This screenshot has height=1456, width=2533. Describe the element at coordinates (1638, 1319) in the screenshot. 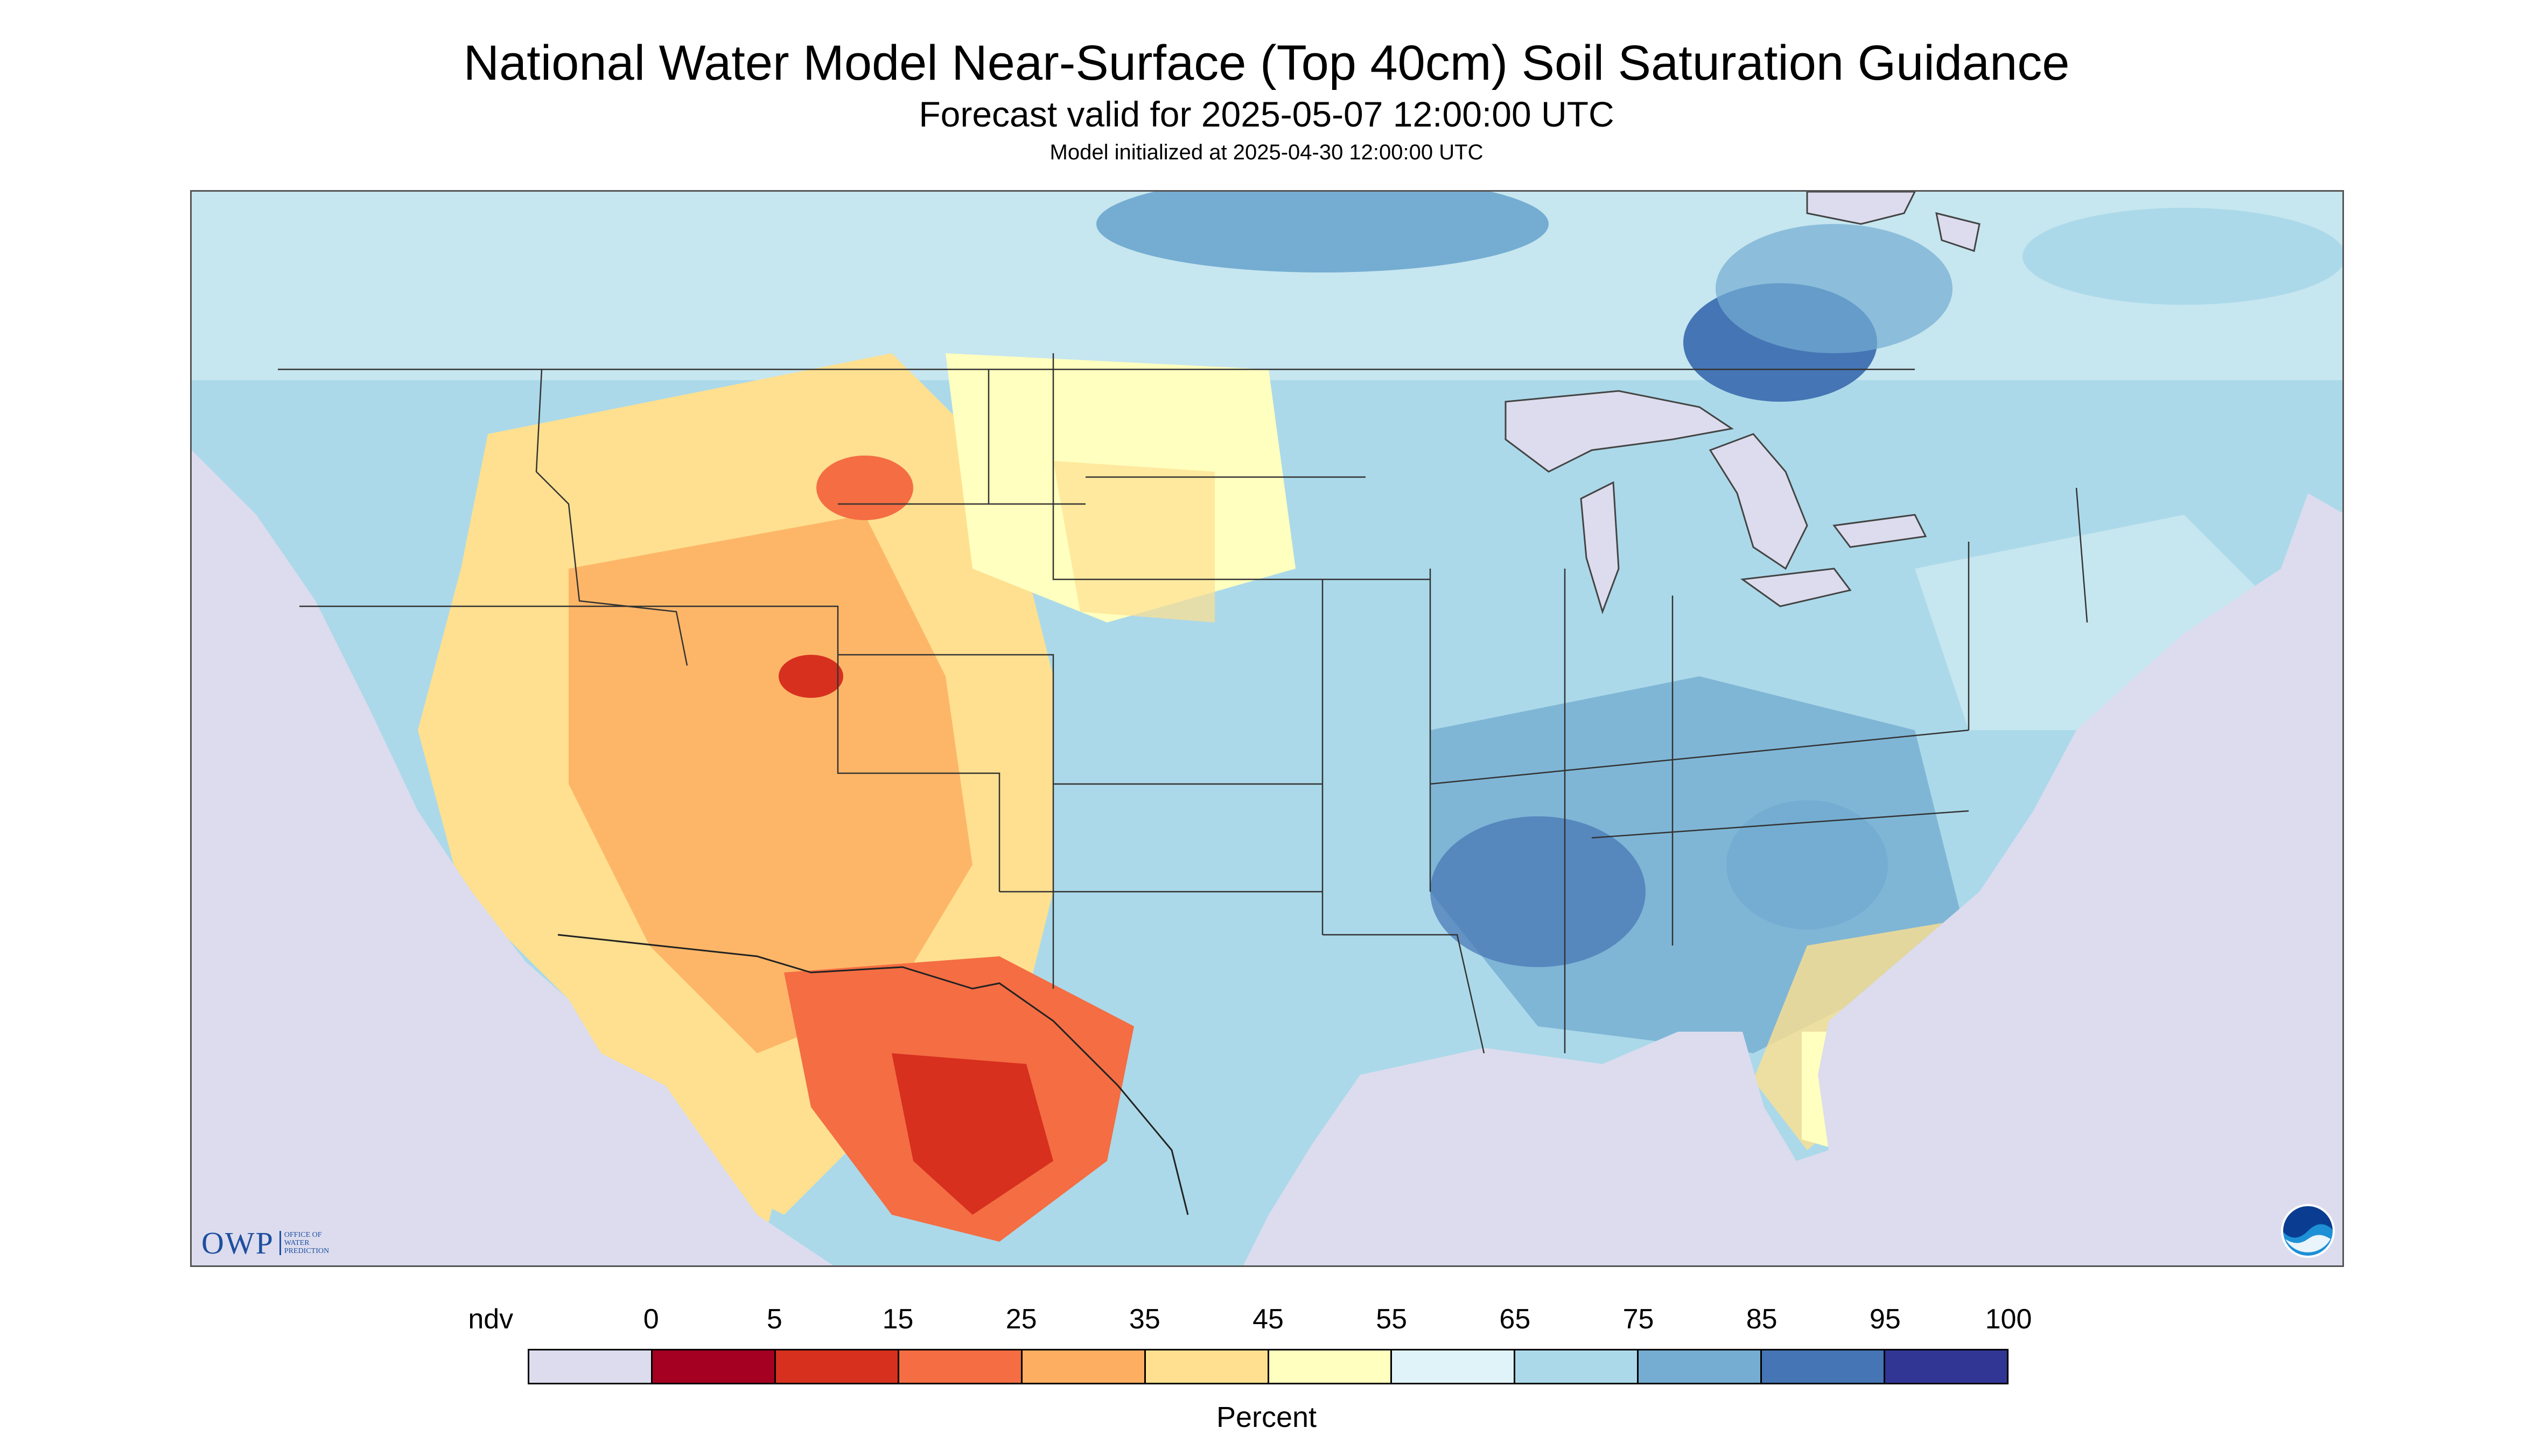

I see `legend-tick-label: 75` at that location.